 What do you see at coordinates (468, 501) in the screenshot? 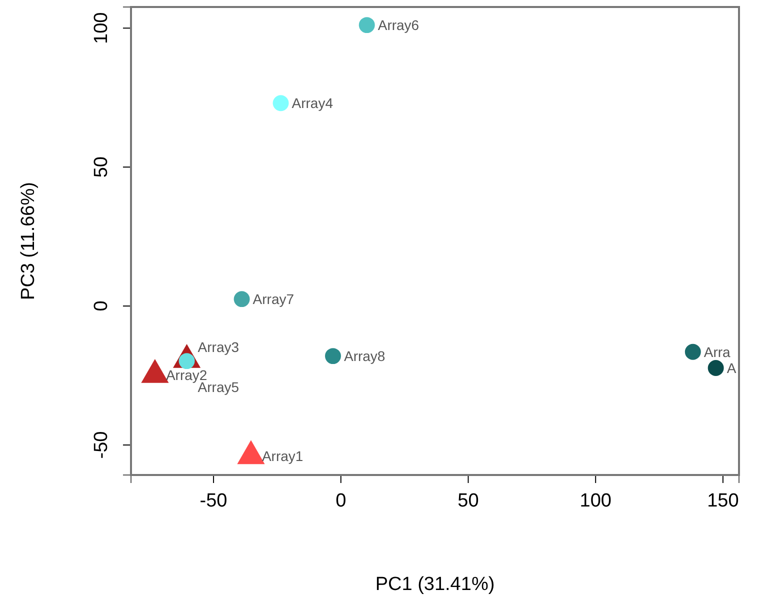
I see `x-tick-label: 50` at bounding box center [468, 501].